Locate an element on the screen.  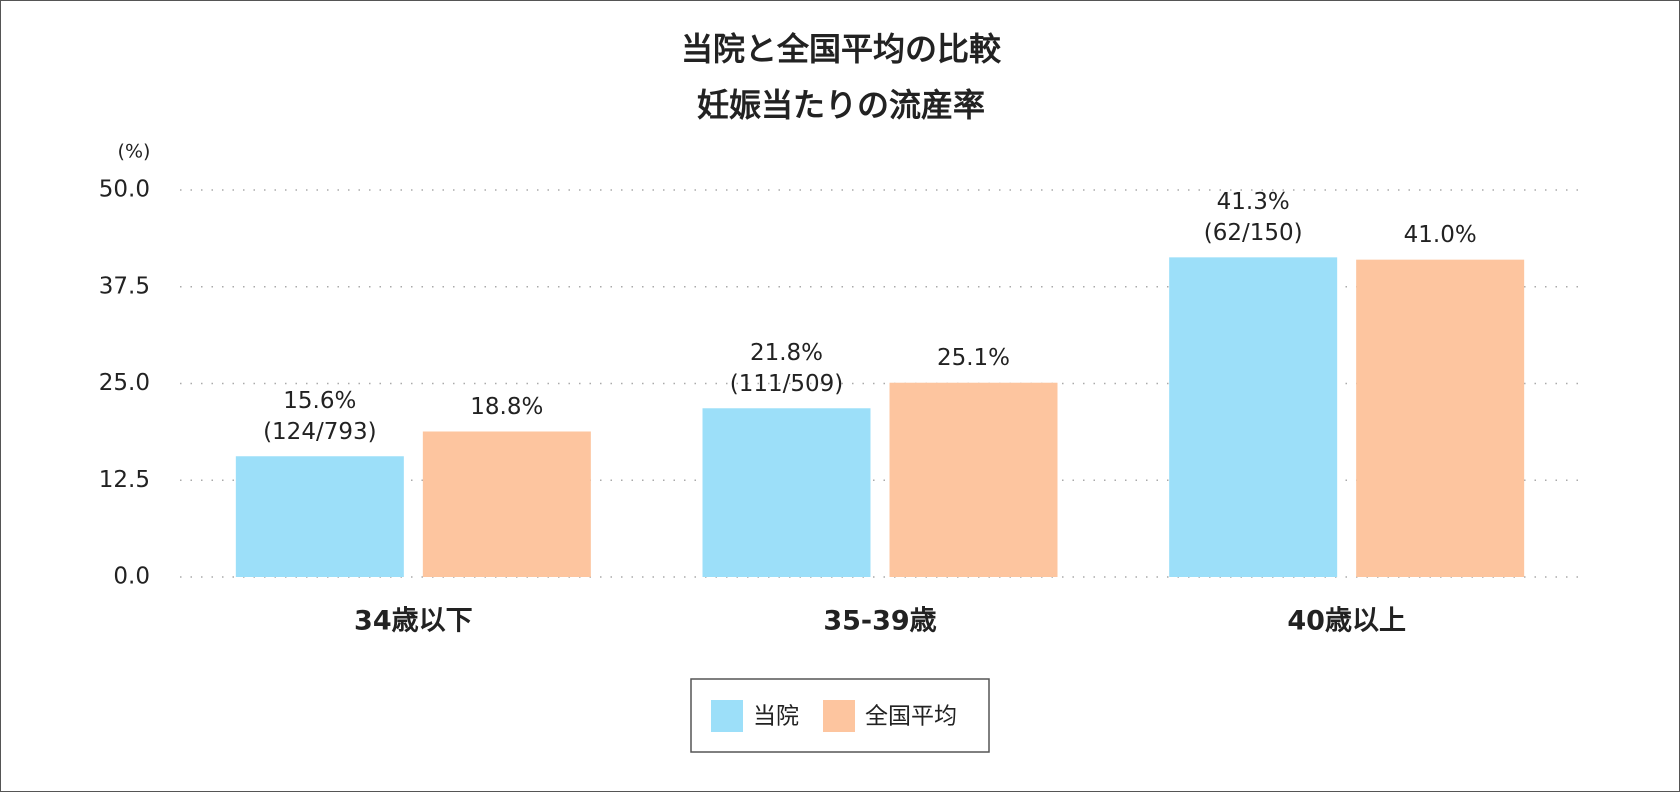
y-unit: (%) is located at coordinates (134, 152).